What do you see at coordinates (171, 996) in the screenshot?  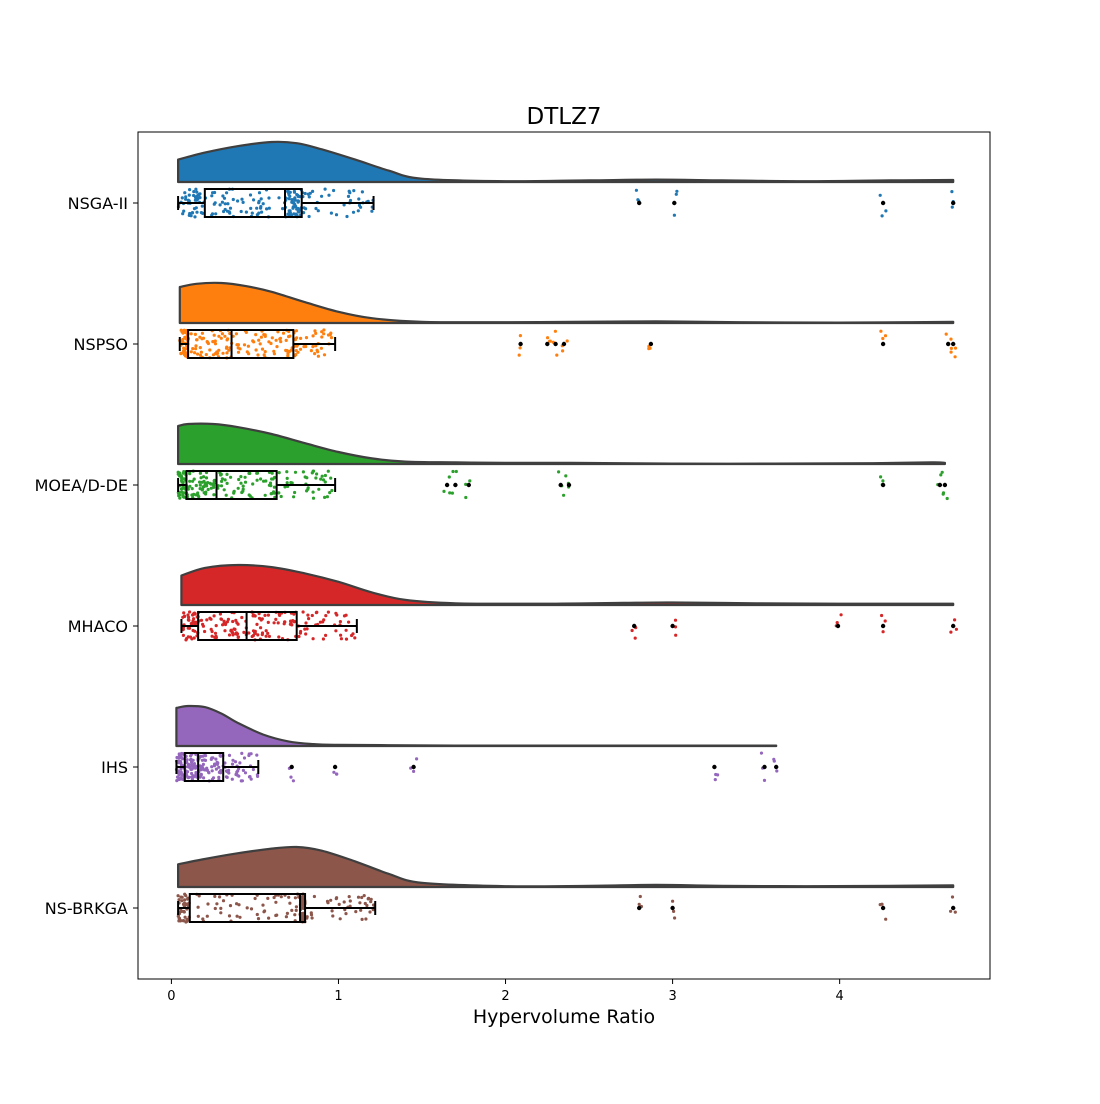 I see `x-tick-label: 0` at bounding box center [171, 996].